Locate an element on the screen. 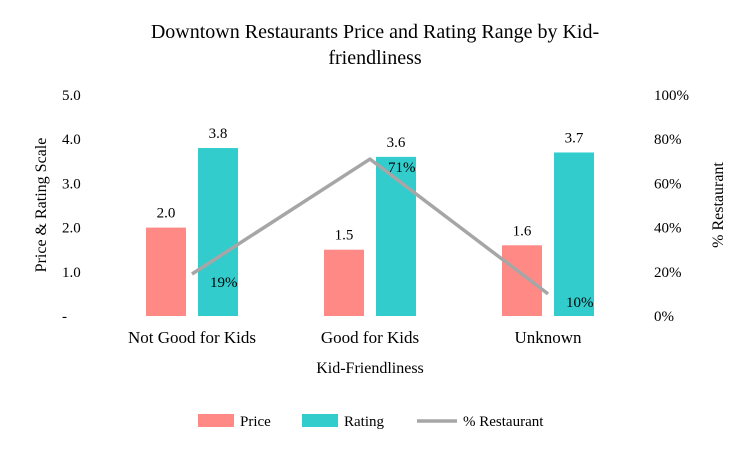 This screenshot has width=751, height=450. y-tick-label: 5.0 is located at coordinates (71, 96).